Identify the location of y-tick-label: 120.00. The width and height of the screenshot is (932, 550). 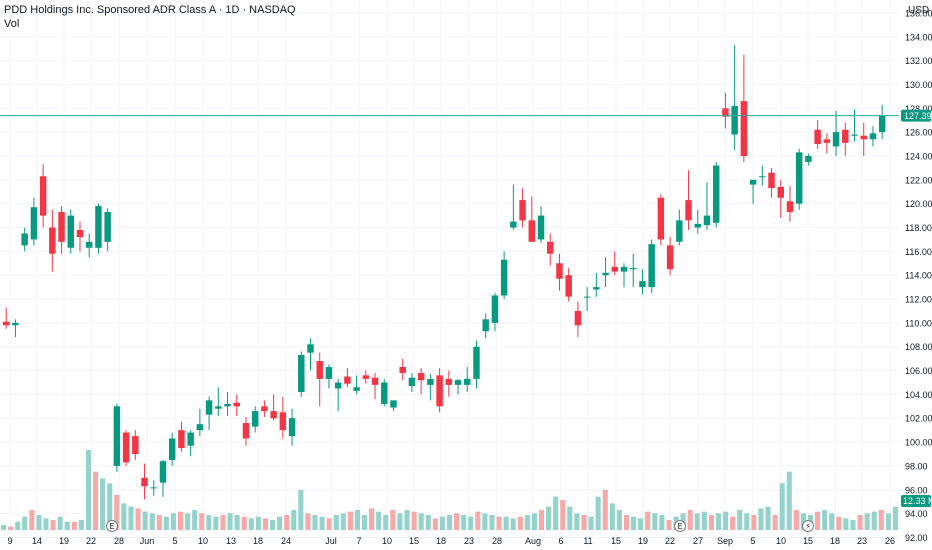
(918, 204).